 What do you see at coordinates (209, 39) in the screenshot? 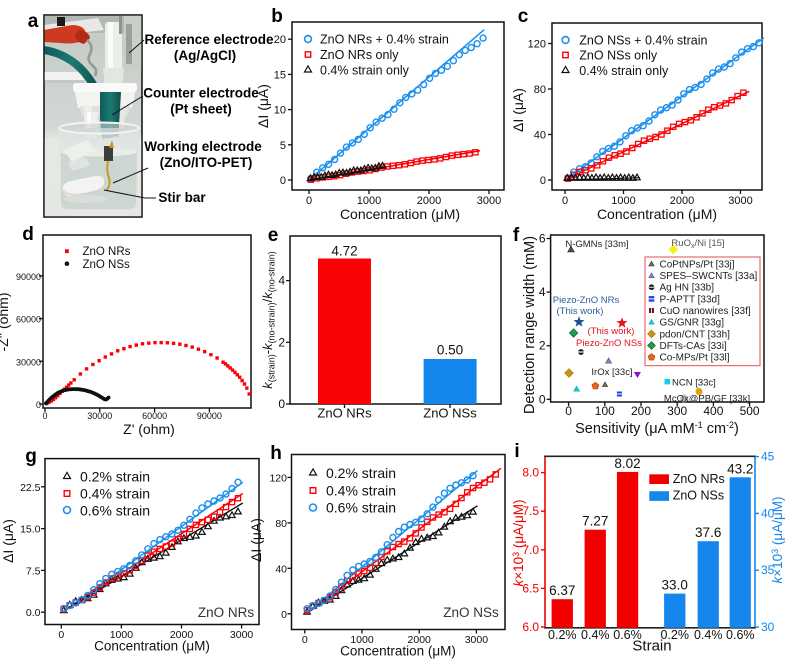
I see `svg-text: Reference electrode` at bounding box center [209, 39].